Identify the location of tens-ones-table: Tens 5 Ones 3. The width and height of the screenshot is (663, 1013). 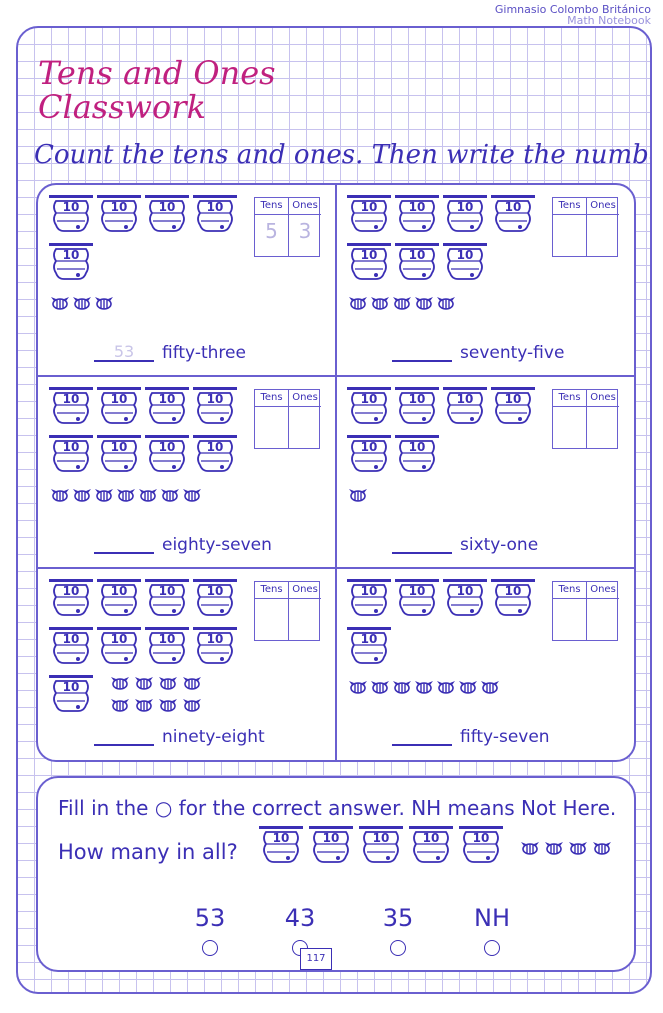
(287, 227).